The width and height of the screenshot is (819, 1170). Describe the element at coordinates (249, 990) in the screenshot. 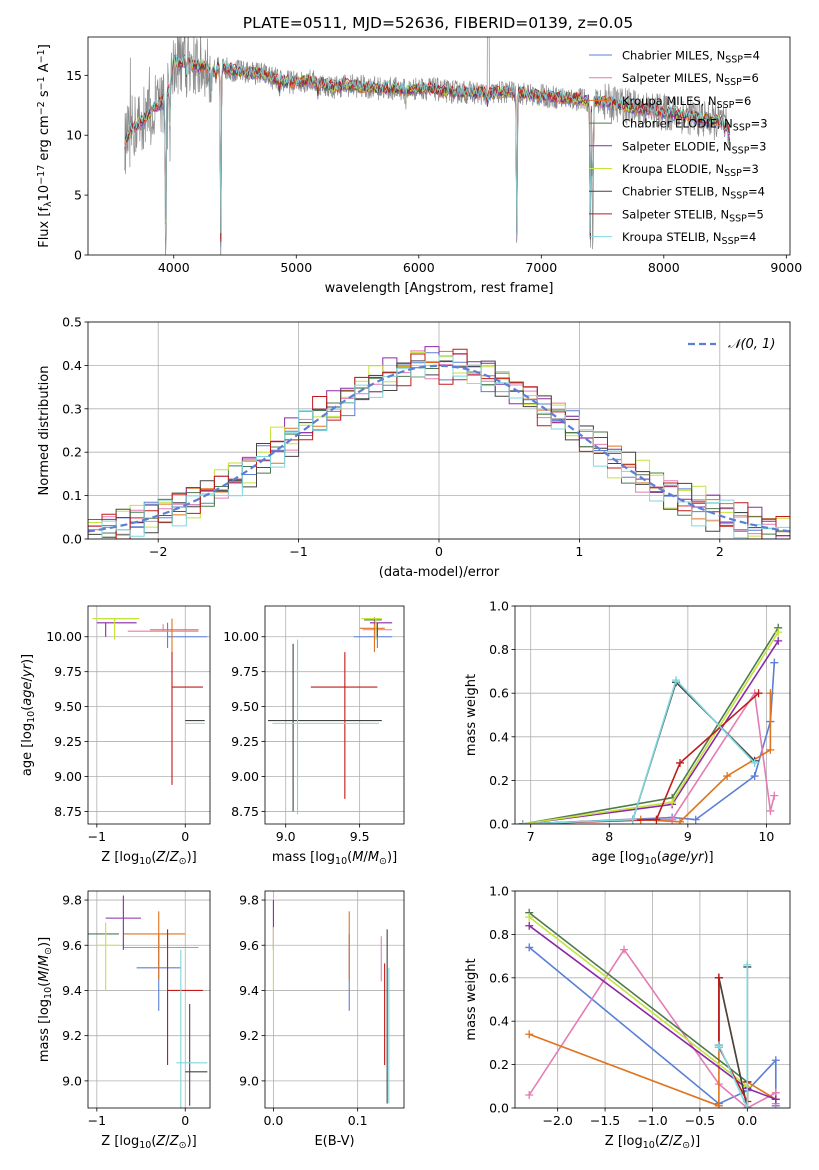

I see `y-tick-label: 9.4` at that location.